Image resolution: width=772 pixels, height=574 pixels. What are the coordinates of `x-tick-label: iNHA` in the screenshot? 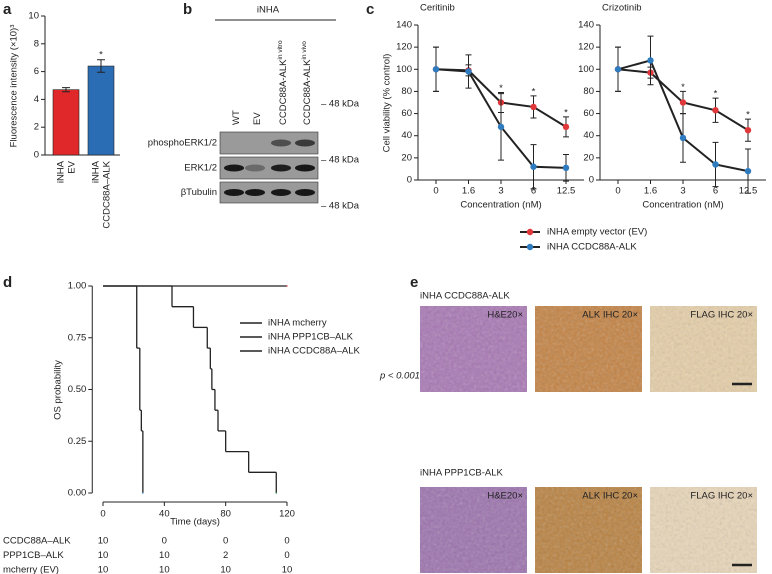 It's located at (96, 171).